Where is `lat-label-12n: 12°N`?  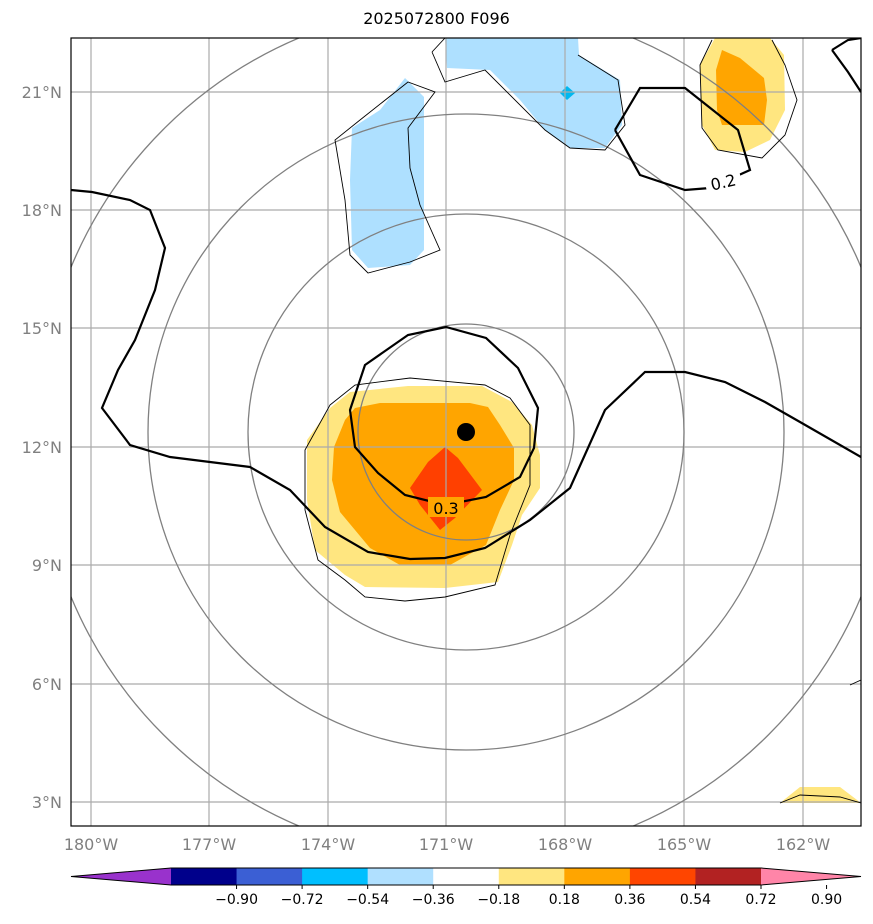
lat-label-12n: 12°N is located at coordinates (42, 447).